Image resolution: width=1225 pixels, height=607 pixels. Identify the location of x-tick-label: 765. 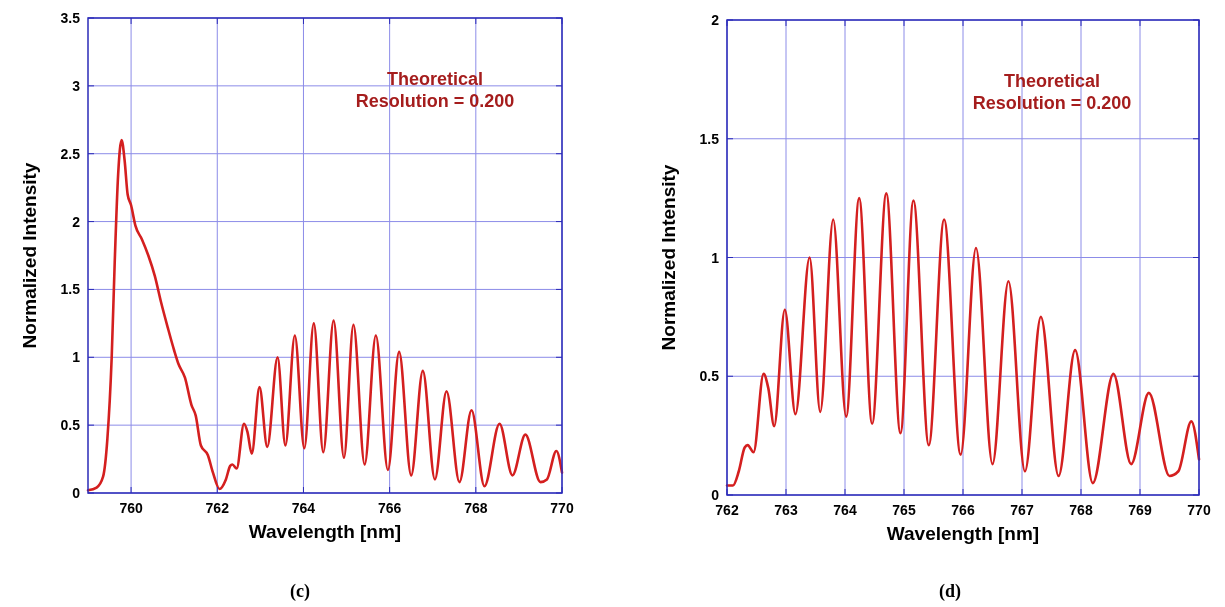
(904, 510).